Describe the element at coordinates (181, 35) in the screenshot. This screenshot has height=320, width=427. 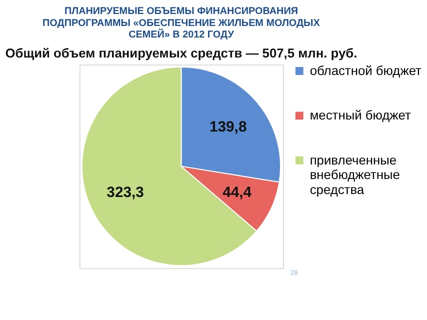
I see `text: СЕМЕЙ» В 2012 ГОДУ` at that location.